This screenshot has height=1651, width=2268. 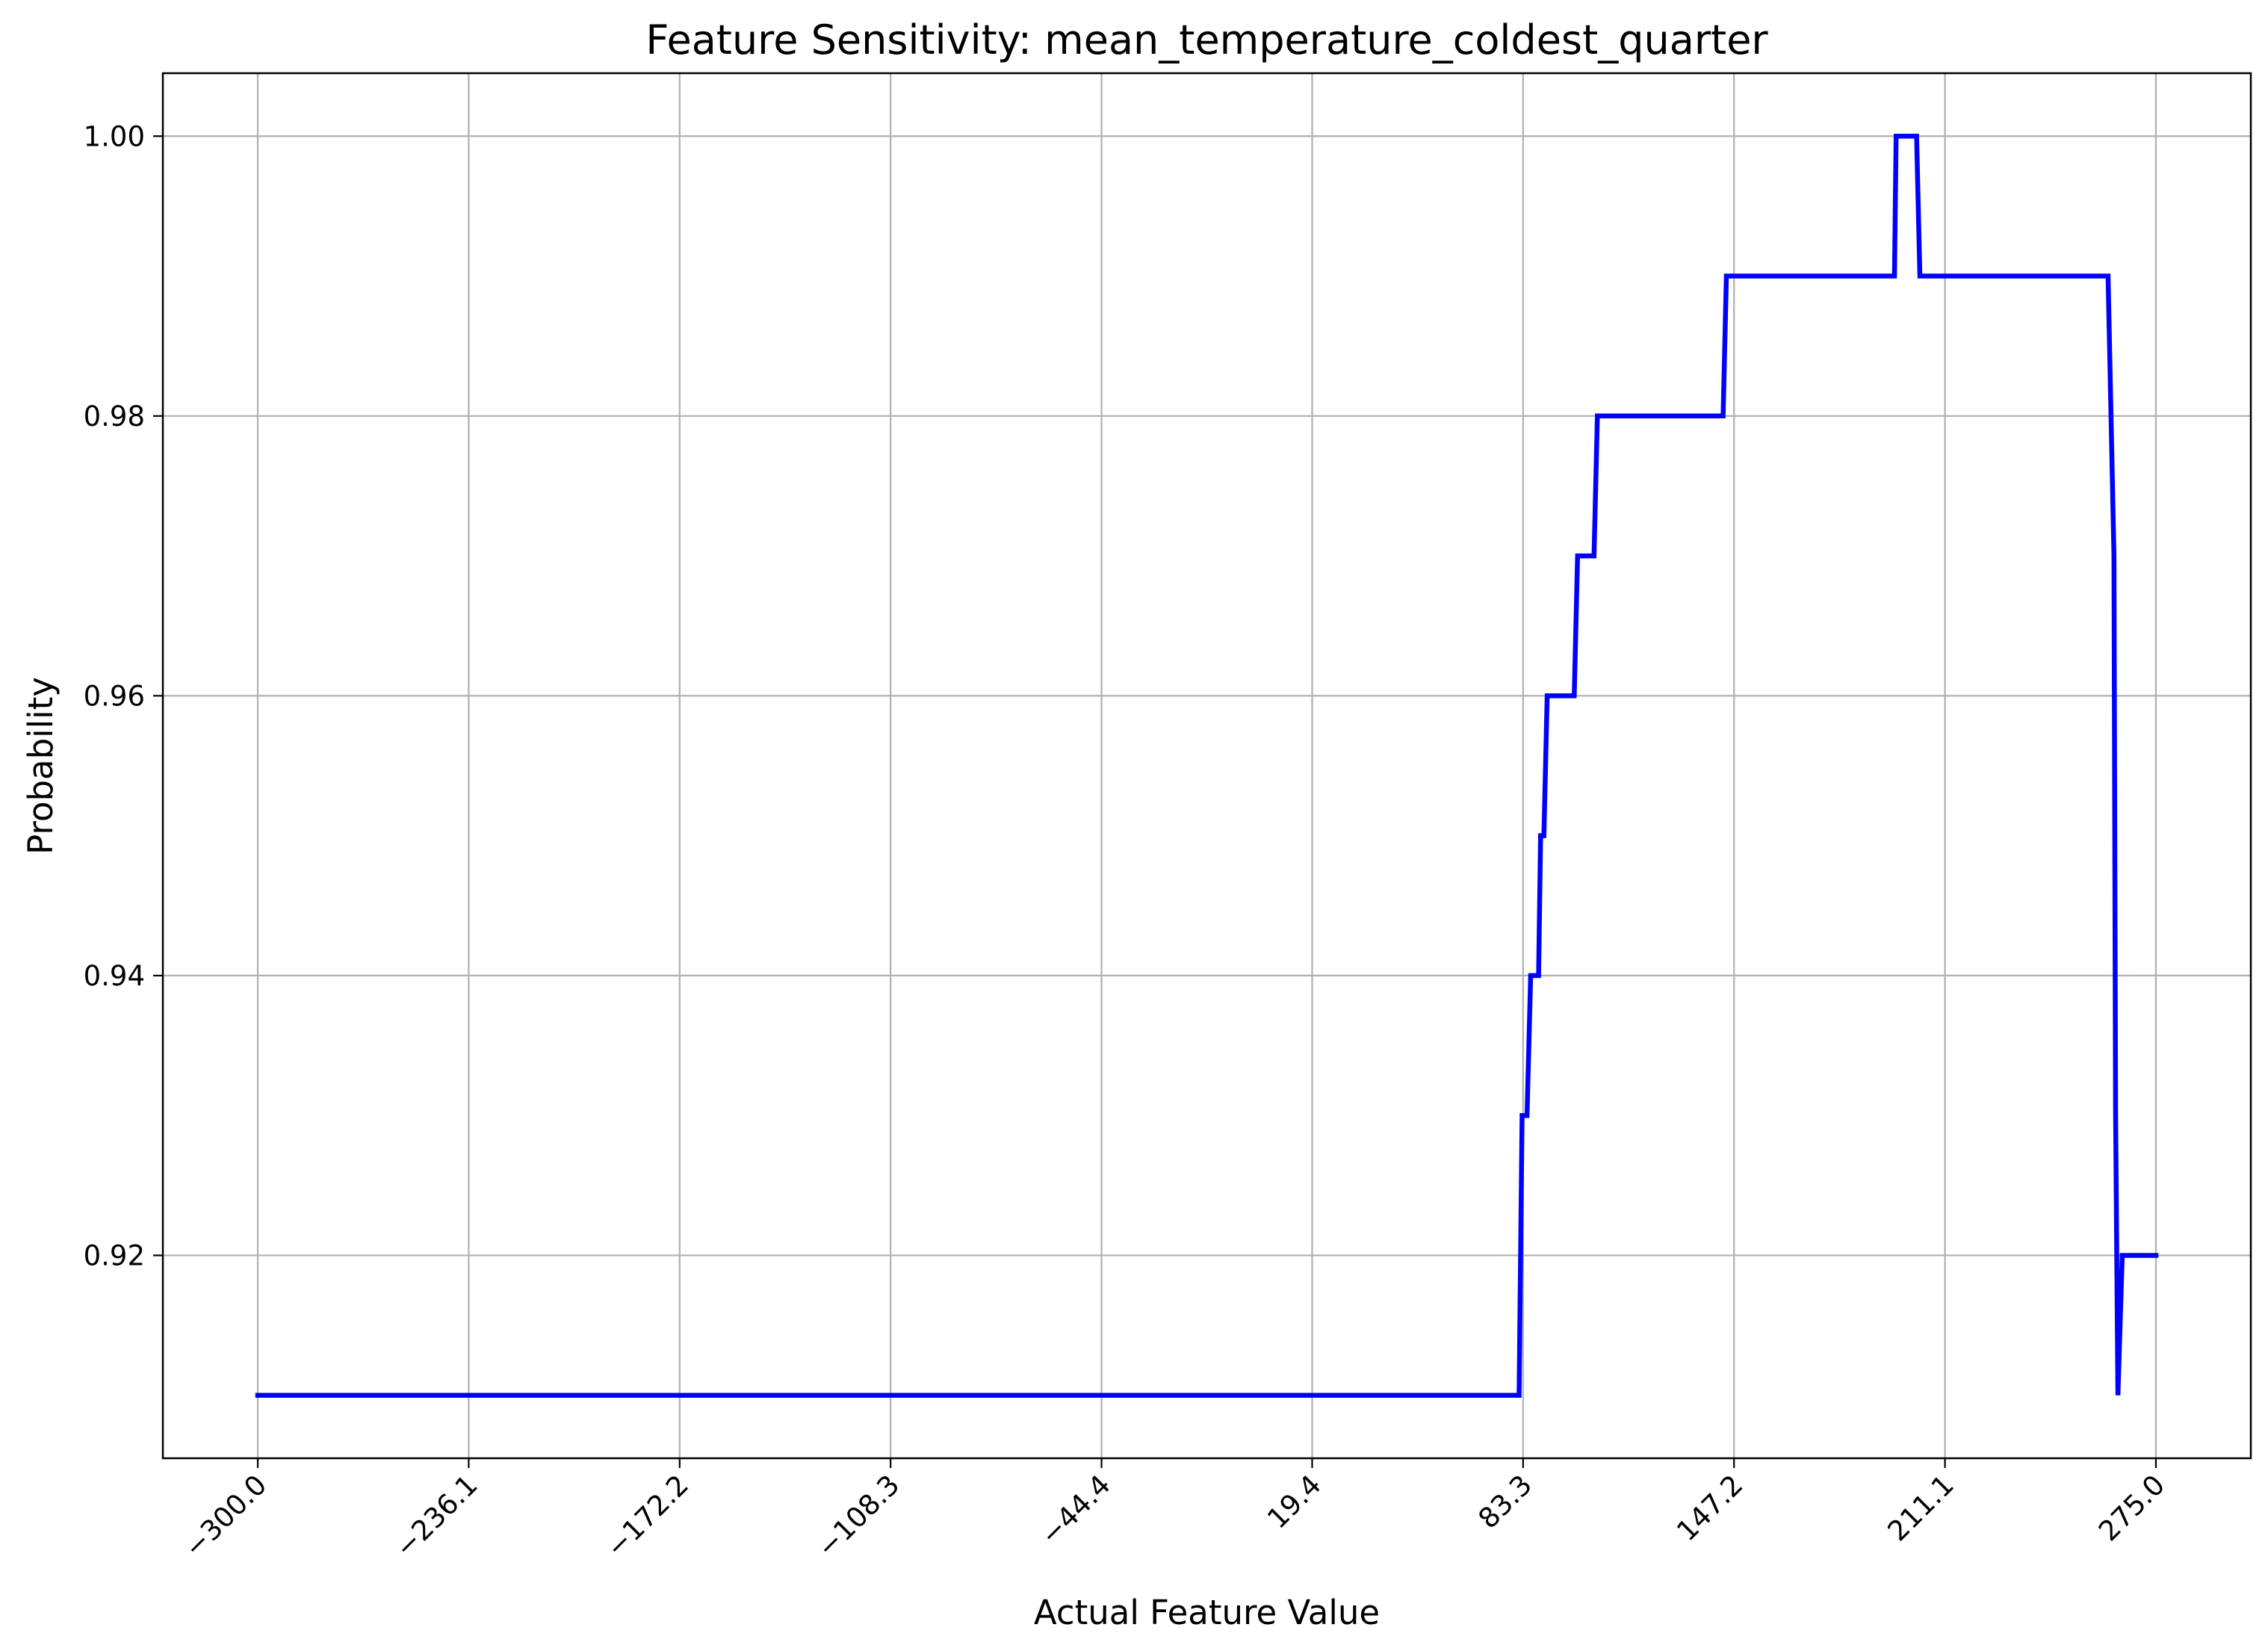 What do you see at coordinates (1505, 1502) in the screenshot?
I see `x-tick-label: 83.3` at bounding box center [1505, 1502].